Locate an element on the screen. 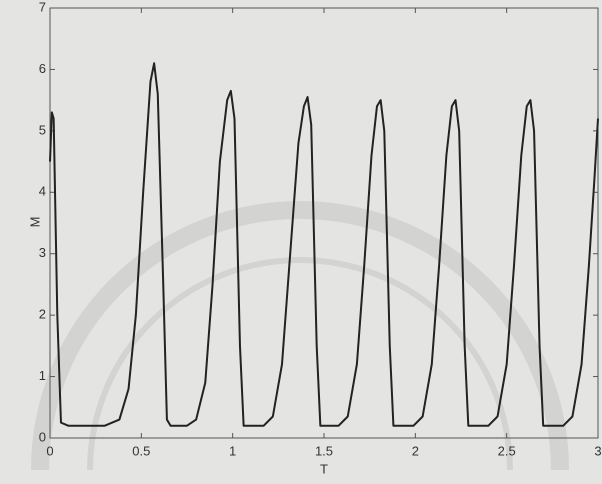 The height and width of the screenshot is (484, 602). x-tick-label: 1 is located at coordinates (232, 450).